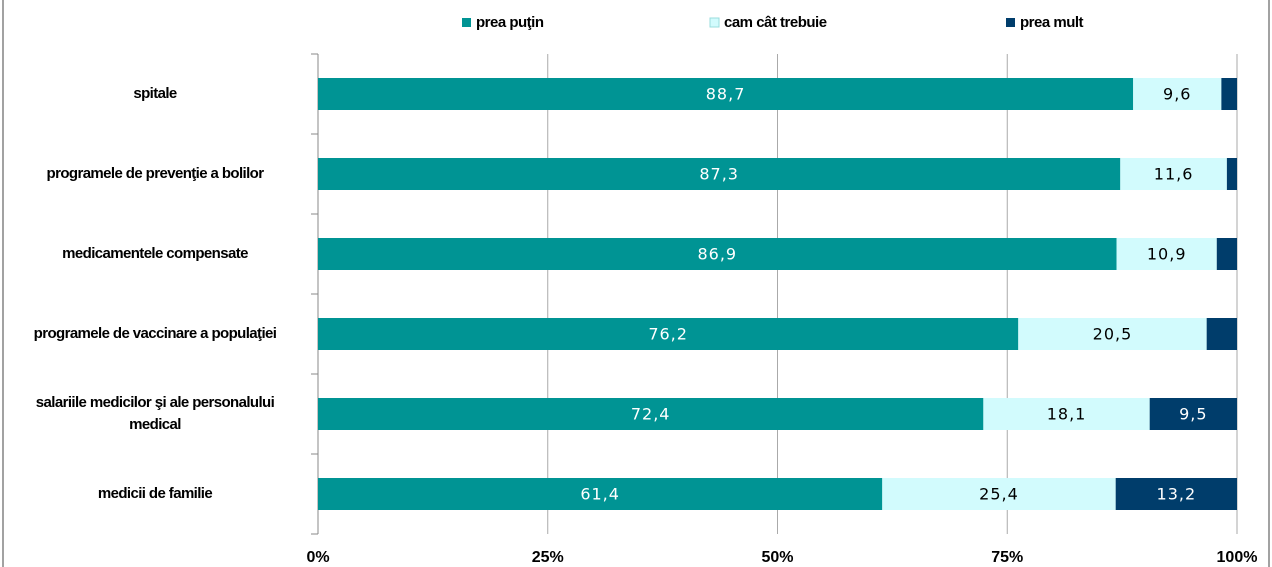 Image resolution: width=1272 pixels, height=567 pixels. What do you see at coordinates (155, 93) in the screenshot?
I see `y-tick-label: spitale` at bounding box center [155, 93].